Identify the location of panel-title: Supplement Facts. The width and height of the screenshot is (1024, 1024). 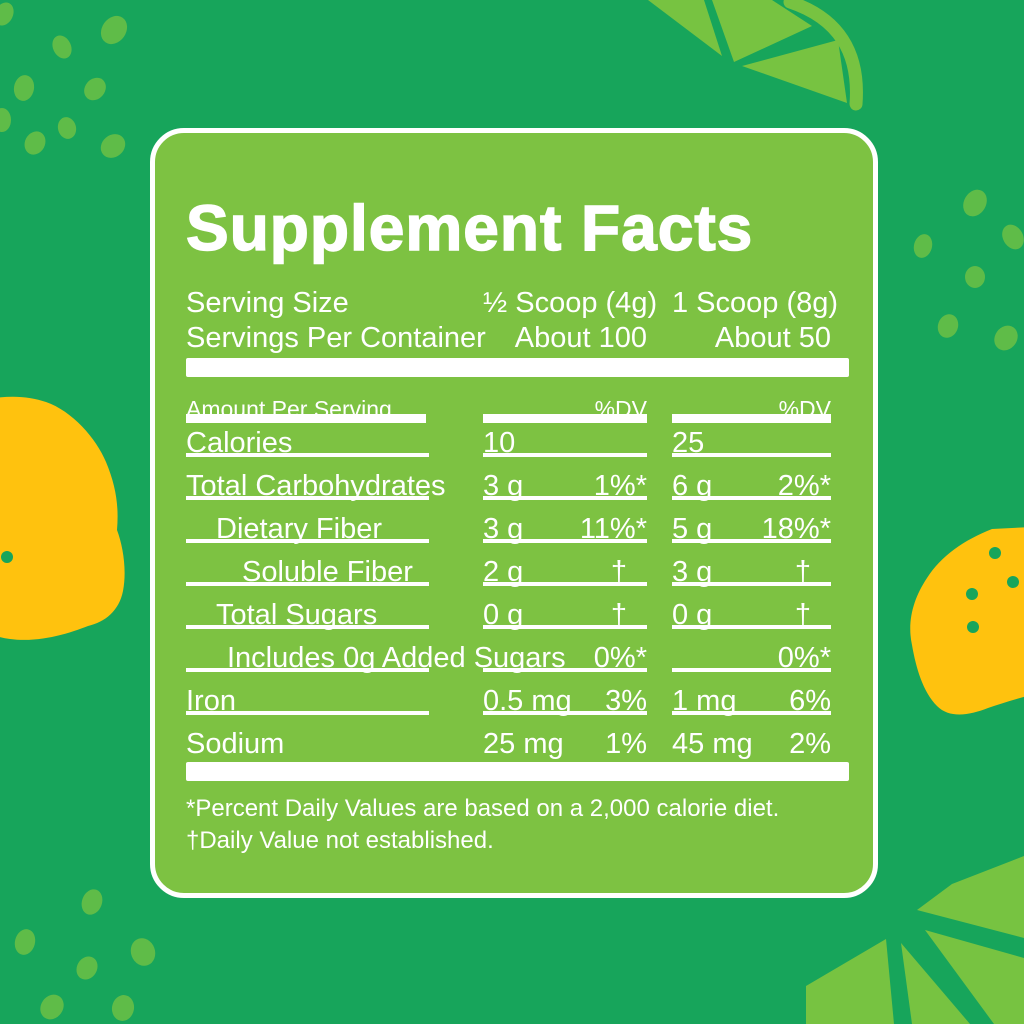
(469, 228).